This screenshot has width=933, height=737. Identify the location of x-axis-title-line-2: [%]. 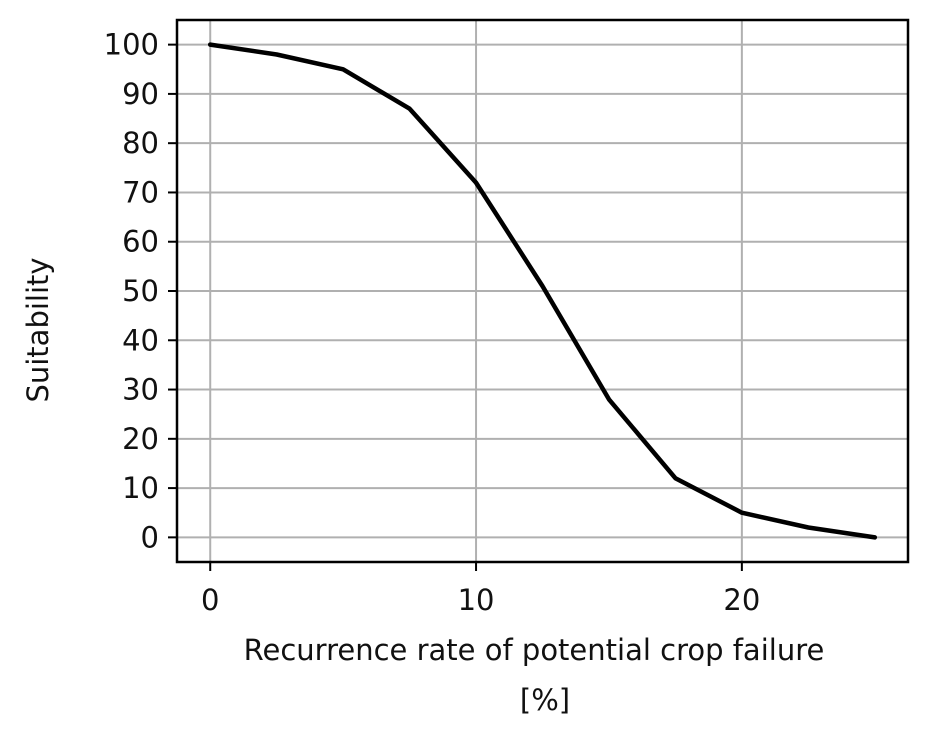
(545, 700).